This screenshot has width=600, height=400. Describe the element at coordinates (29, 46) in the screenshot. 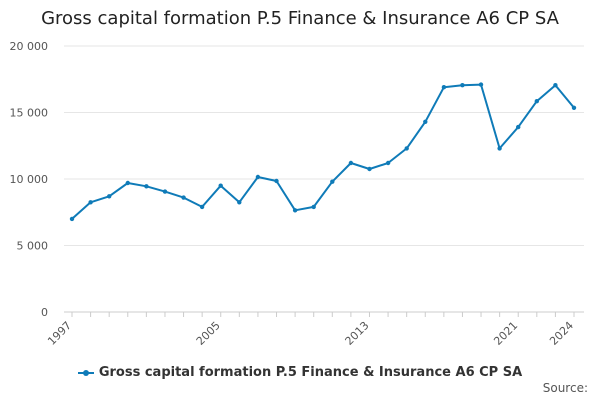

I see `y-tick-label: 20 000` at that location.